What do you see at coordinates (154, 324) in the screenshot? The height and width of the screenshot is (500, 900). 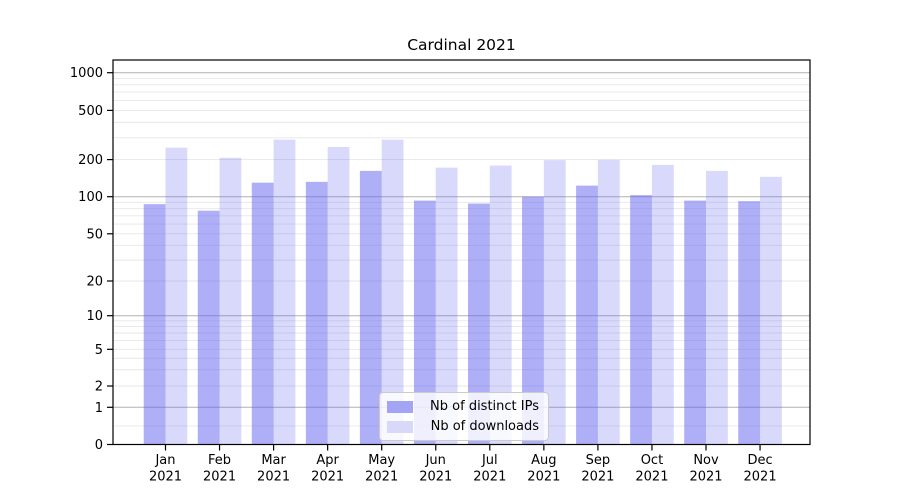 I see `bar-jan-ips` at bounding box center [154, 324].